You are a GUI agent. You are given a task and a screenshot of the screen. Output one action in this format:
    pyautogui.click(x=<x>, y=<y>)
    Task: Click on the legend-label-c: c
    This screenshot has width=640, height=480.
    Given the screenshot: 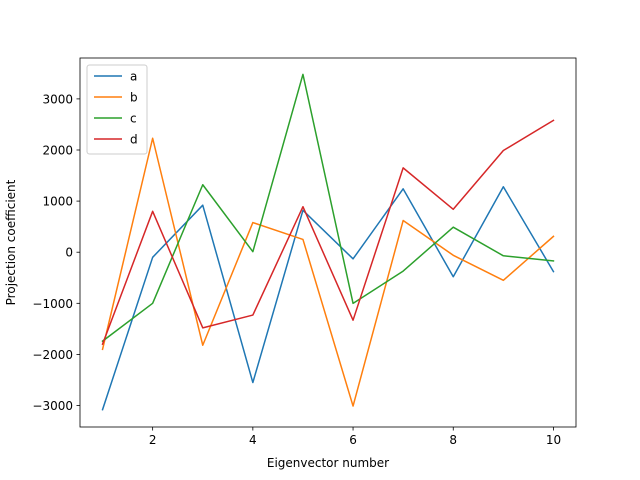 What is the action you would take?
    pyautogui.click(x=133, y=119)
    